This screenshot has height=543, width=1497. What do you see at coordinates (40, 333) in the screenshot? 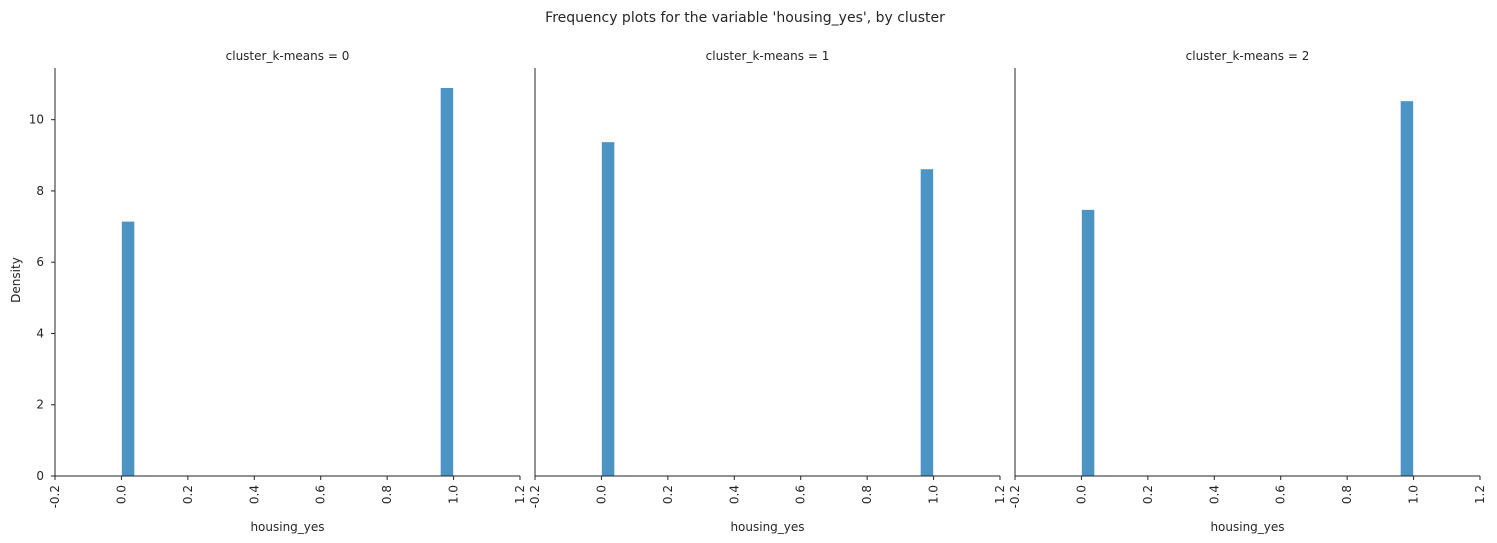
I see `y-tick-label: 4` at bounding box center [40, 333].